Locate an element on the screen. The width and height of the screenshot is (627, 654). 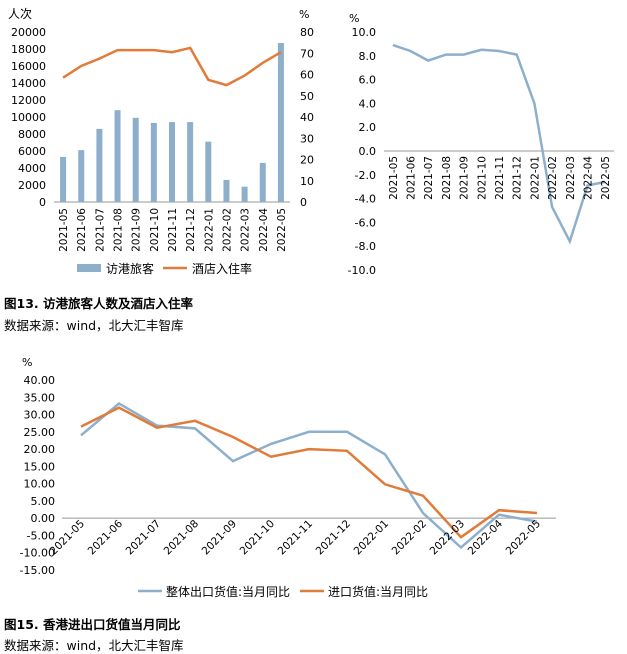
left-tick-label: 4000 is located at coordinates (32, 168).